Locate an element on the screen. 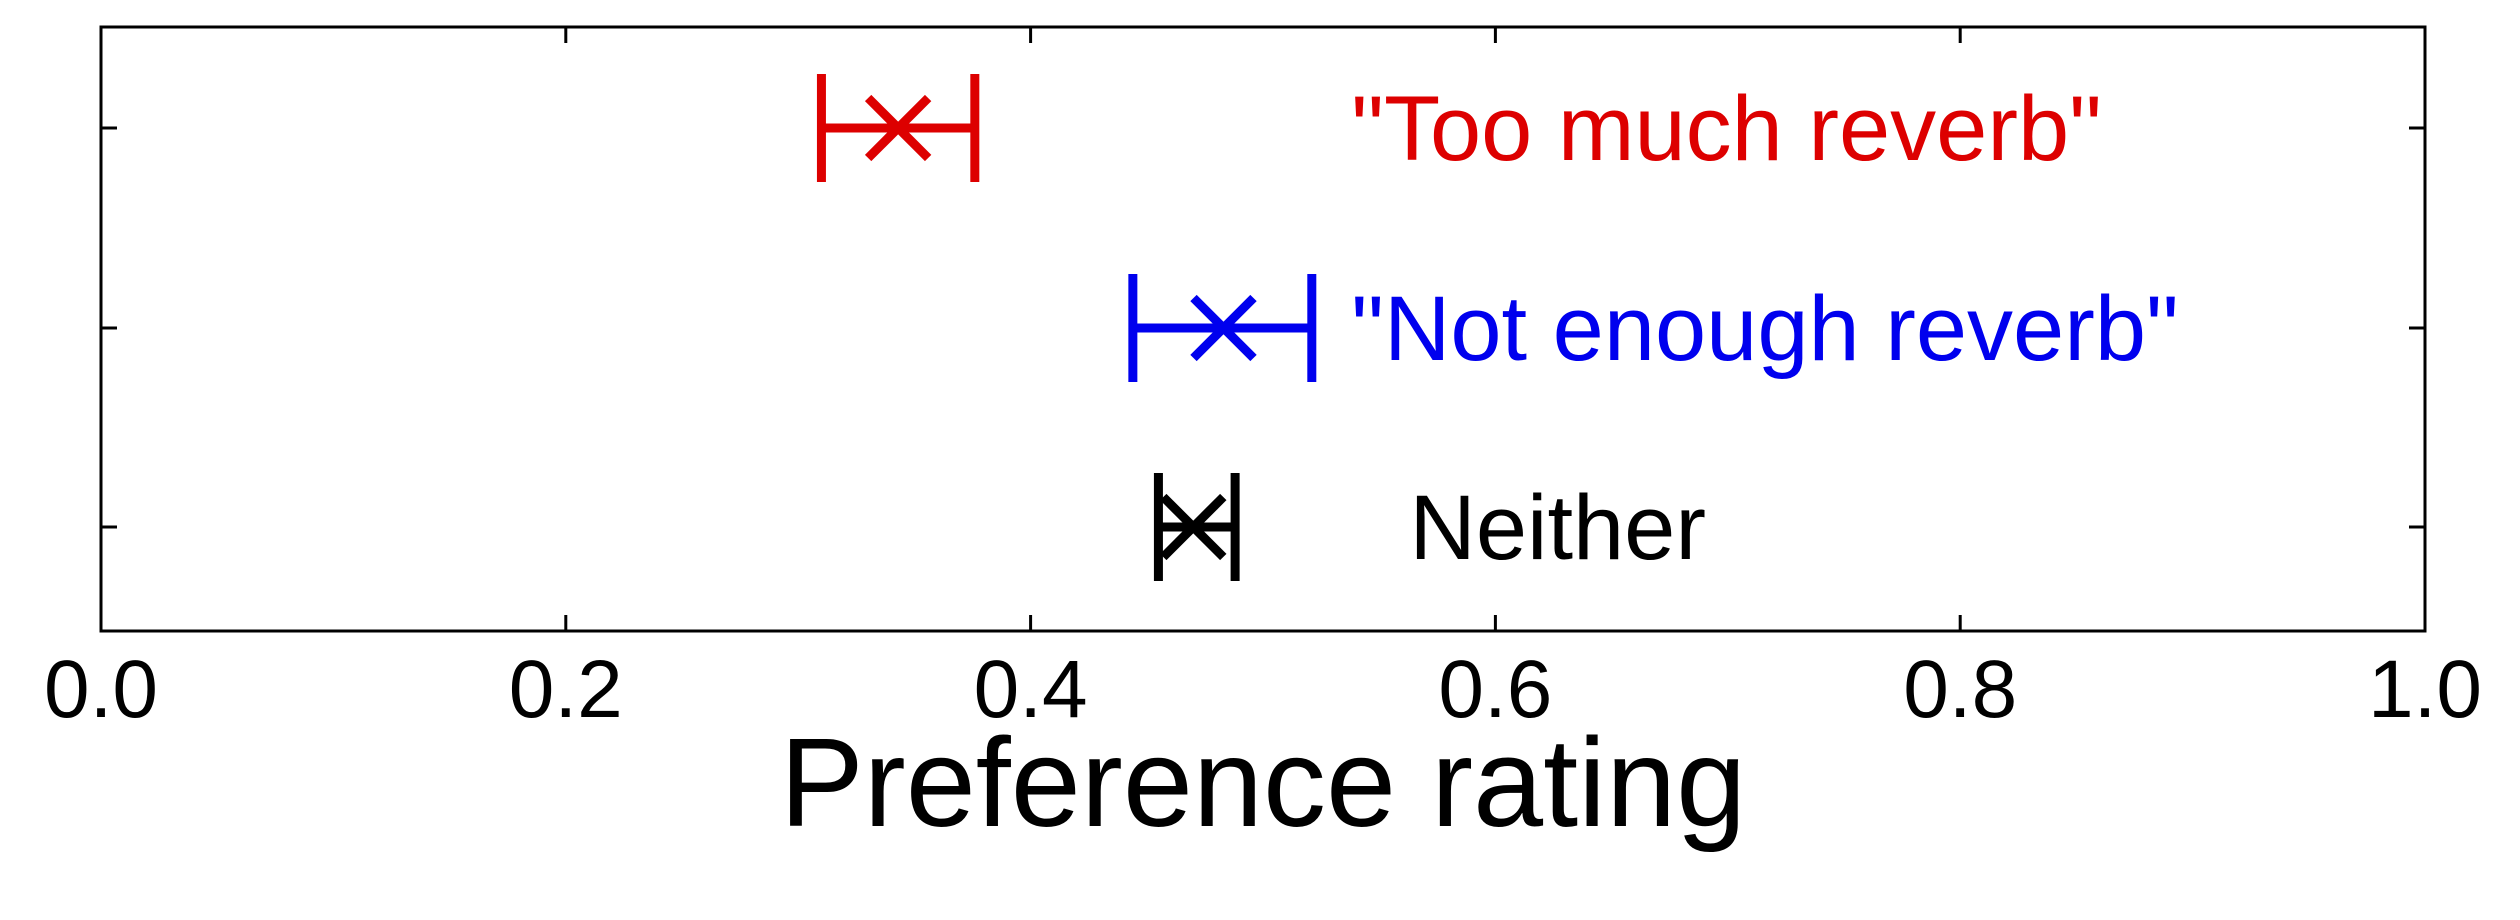 This screenshot has height=920, width=2520. x-tick-label: 0.0 is located at coordinates (101, 689).